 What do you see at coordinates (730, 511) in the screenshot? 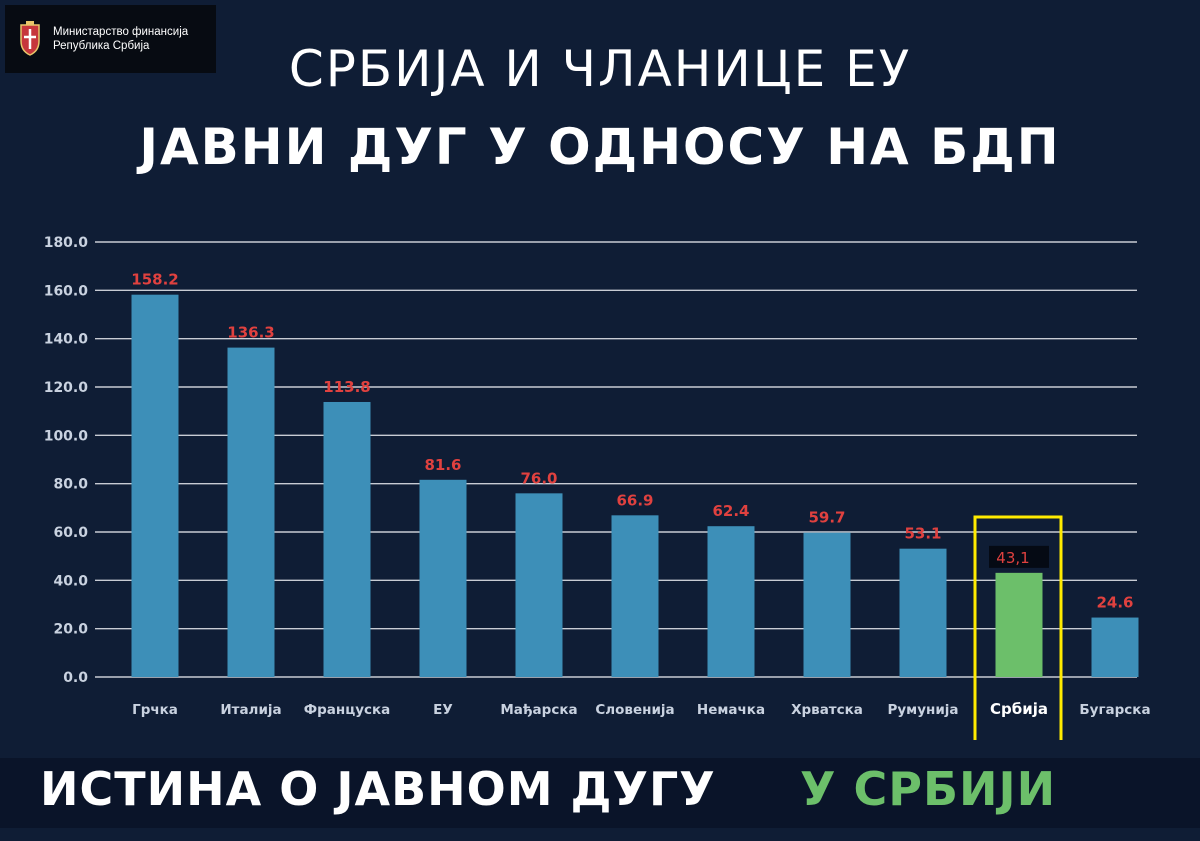
I see `data-label: 62.4` at bounding box center [730, 511].